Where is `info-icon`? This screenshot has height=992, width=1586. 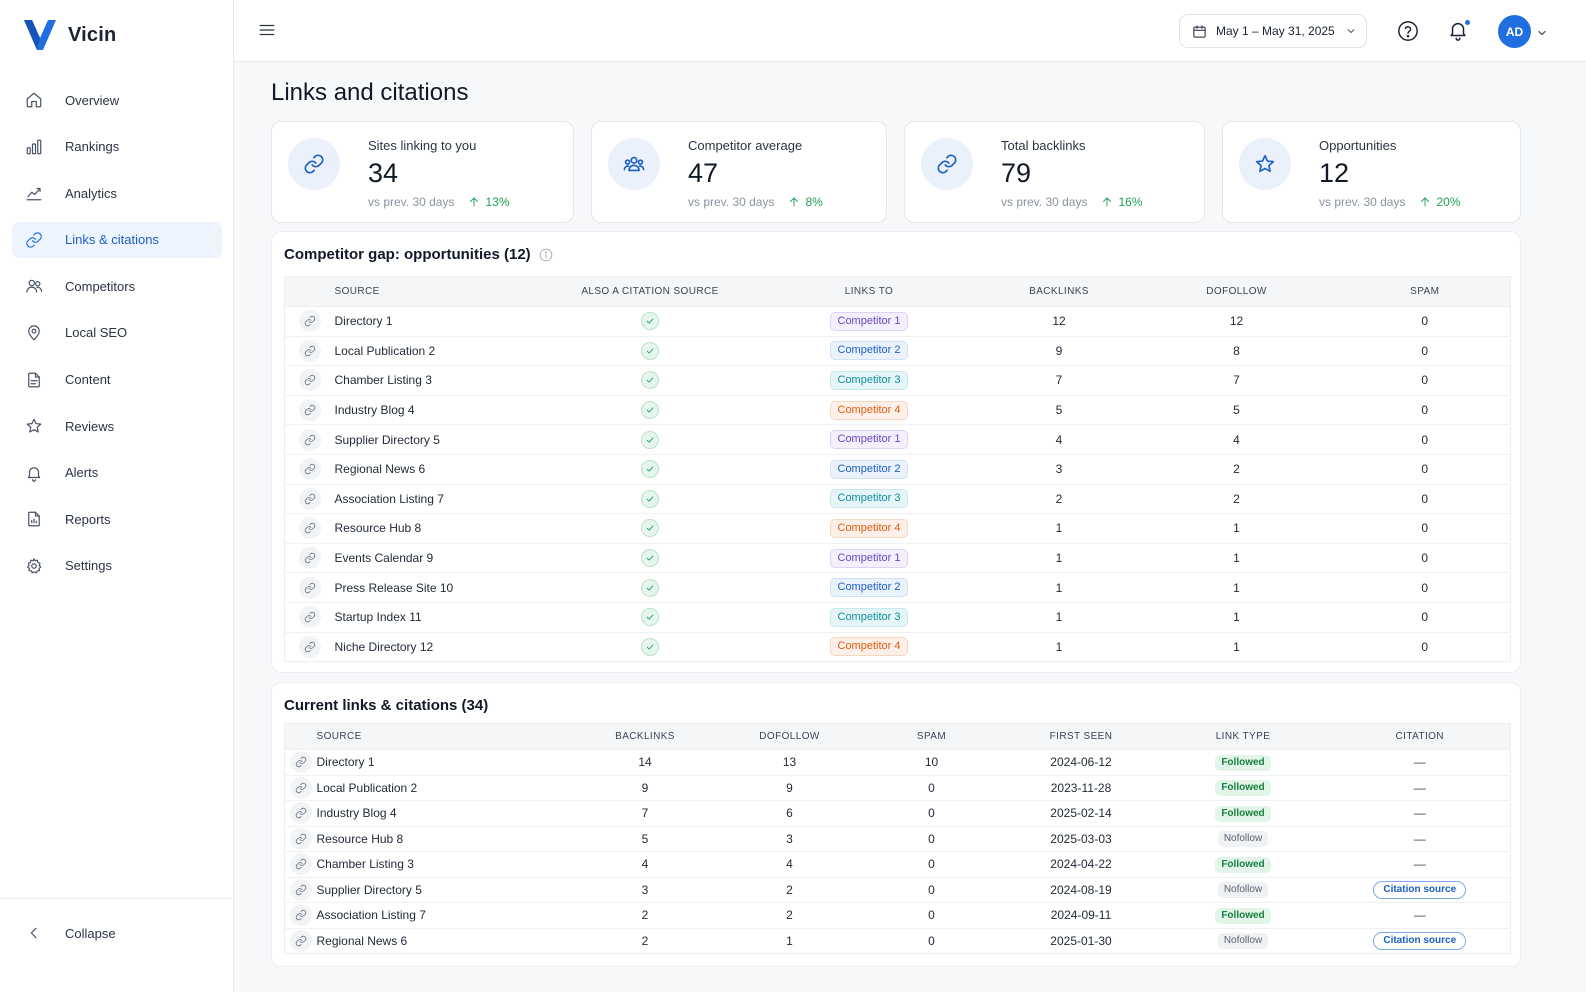
info-icon is located at coordinates (546, 255).